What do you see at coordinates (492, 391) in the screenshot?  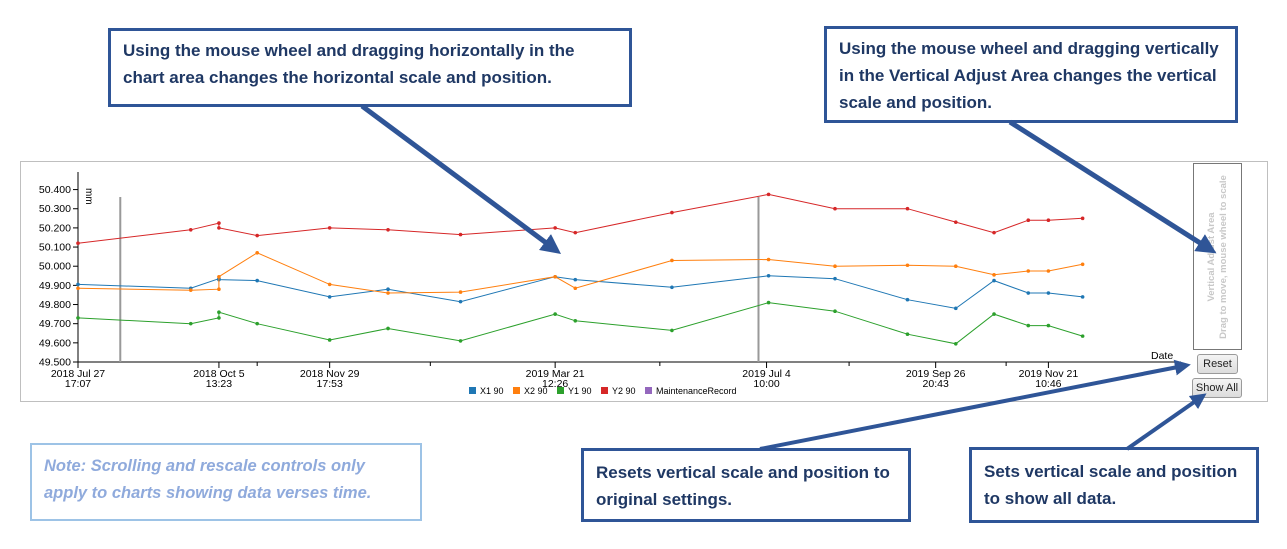 I see `legend-label: X1 90` at bounding box center [492, 391].